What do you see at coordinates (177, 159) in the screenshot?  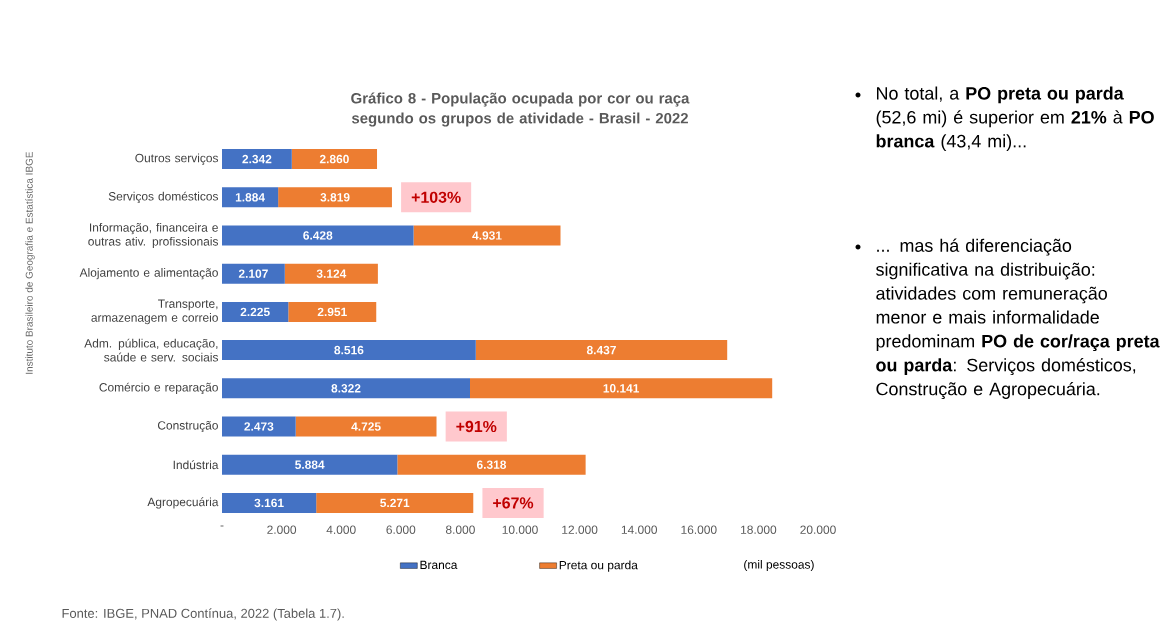 I see `y-tick-label: Outros serviços` at bounding box center [177, 159].